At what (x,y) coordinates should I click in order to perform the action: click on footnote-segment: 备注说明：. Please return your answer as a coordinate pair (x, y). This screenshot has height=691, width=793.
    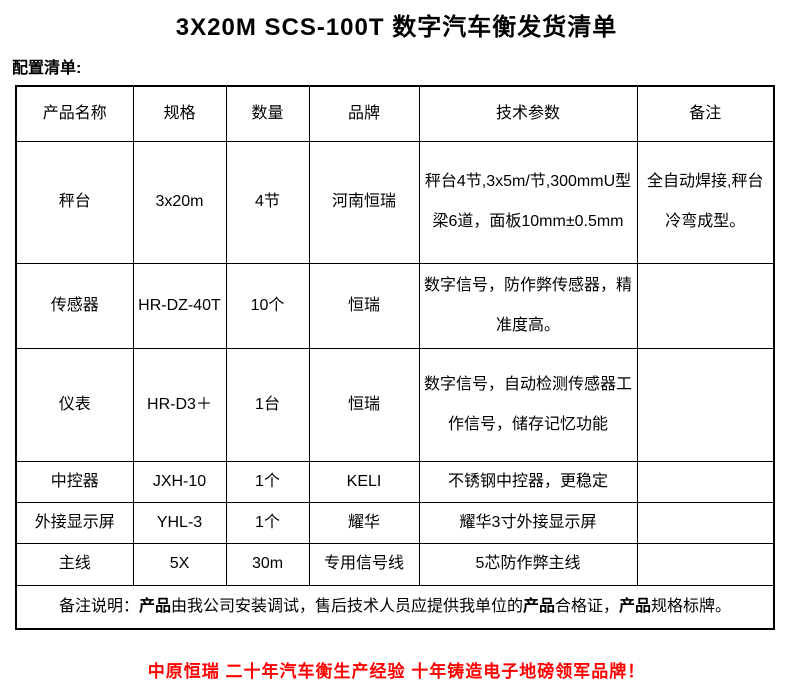
    Looking at the image, I should click on (98, 606).